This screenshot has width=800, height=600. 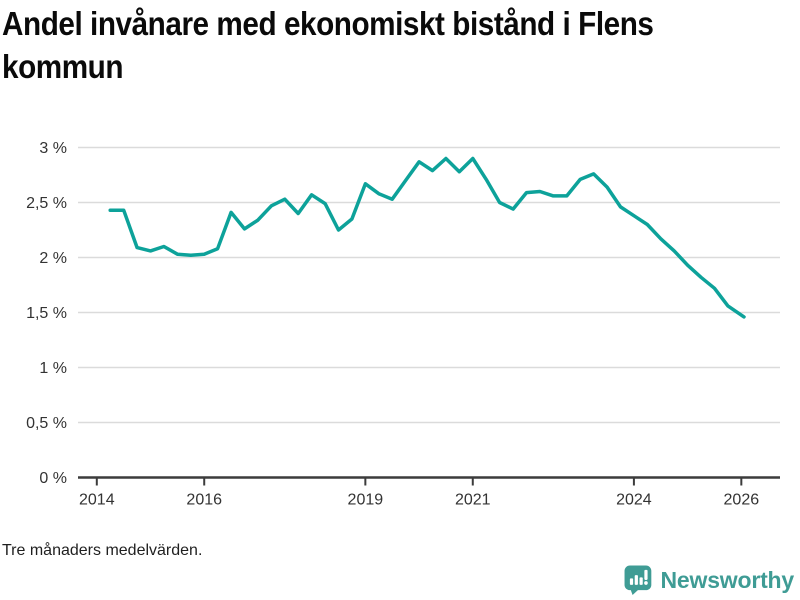 I want to click on y-axis-tick-label: 2 %, so click(x=53, y=258).